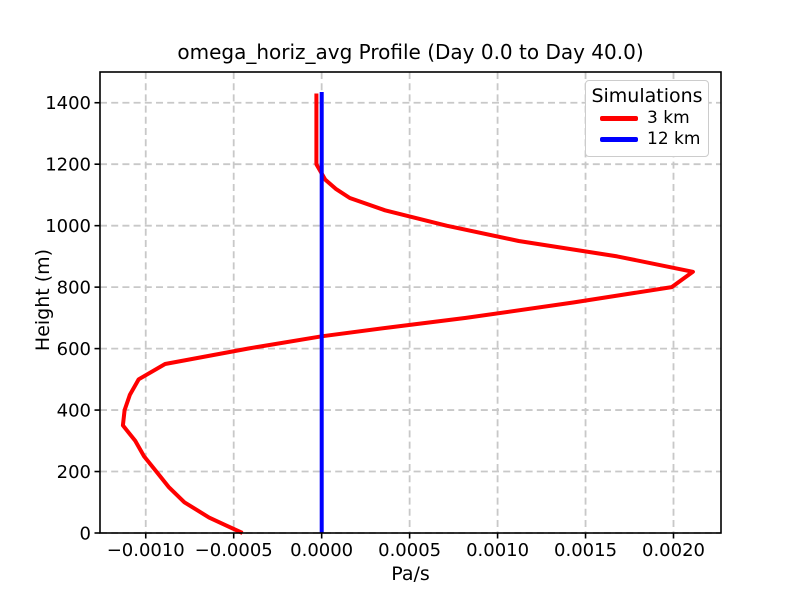 This screenshot has width=800, height=600. I want to click on x-tick-label: −0.0010, so click(146, 550).